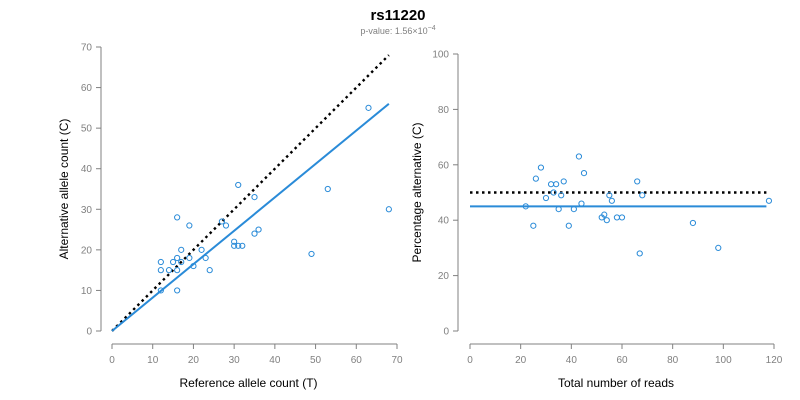  What do you see at coordinates (673, 360) in the screenshot?
I see `x-tick-label: 80` at bounding box center [673, 360].